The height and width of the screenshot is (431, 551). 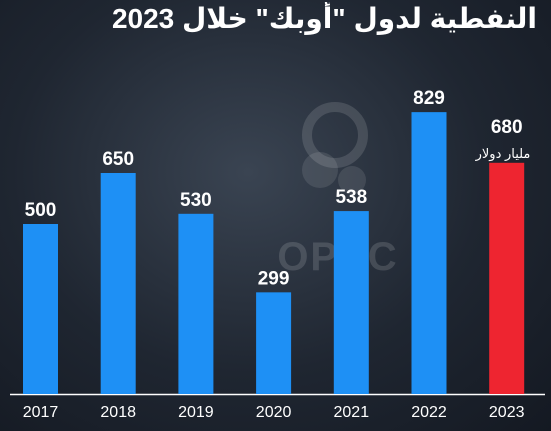 What do you see at coordinates (118, 159) in the screenshot?
I see `data-label-2018: 650` at bounding box center [118, 159].